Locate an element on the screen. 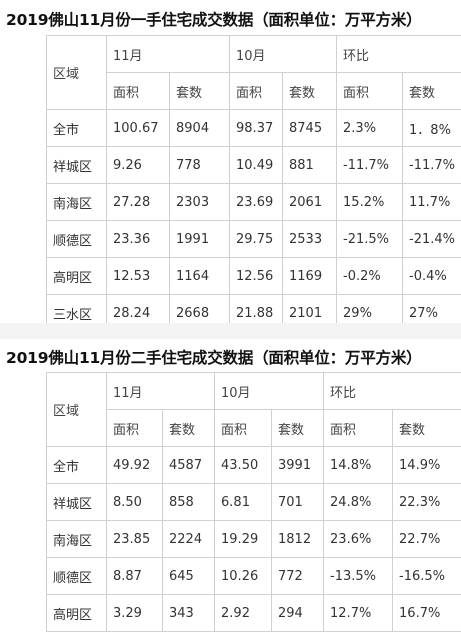 The image size is (461, 632). value-cell: 343 is located at coordinates (189, 613).